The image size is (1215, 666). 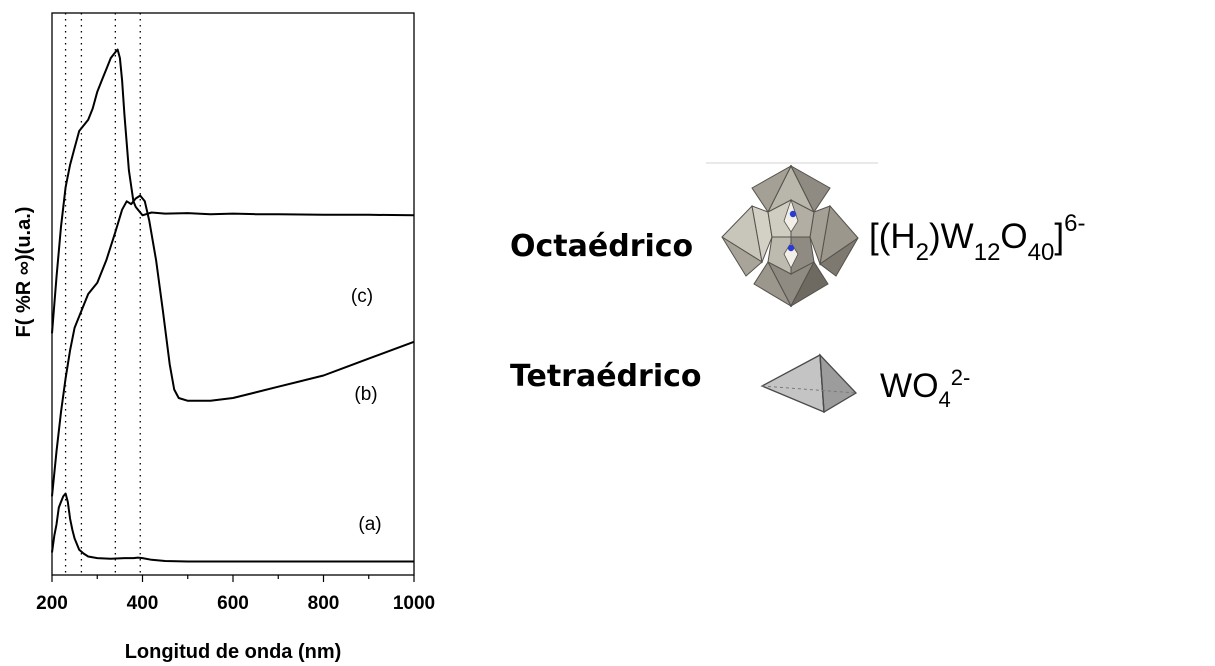 I want to click on octahedral-label: Octaédrico, so click(x=601, y=246).